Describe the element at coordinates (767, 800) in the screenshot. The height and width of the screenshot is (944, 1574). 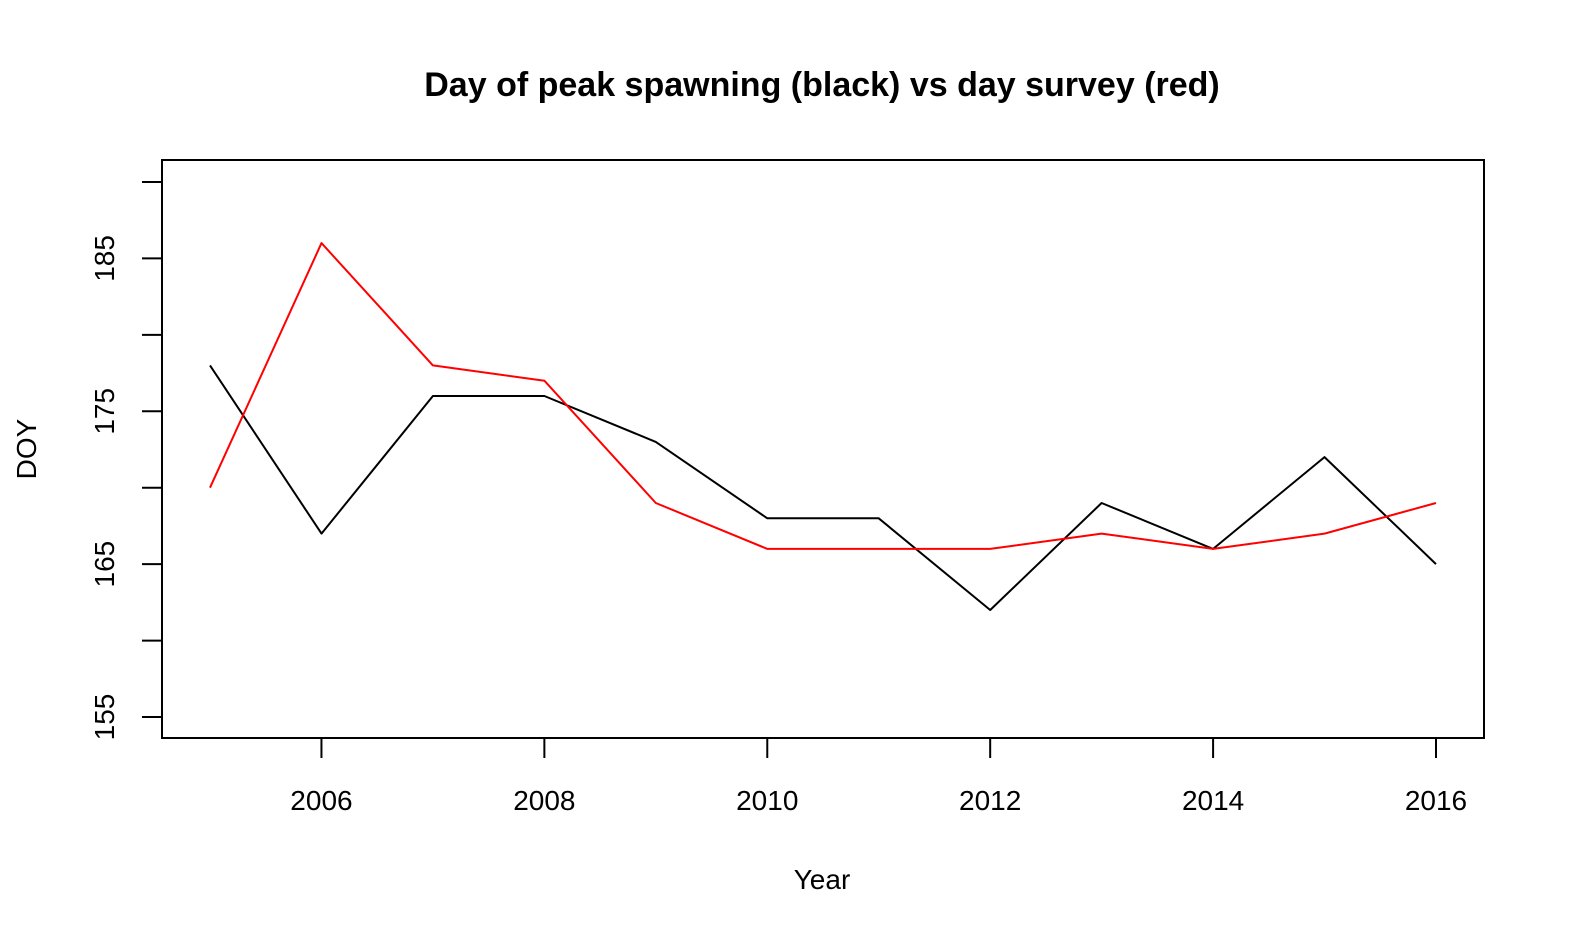
I see `x-tick-label: 2010` at that location.